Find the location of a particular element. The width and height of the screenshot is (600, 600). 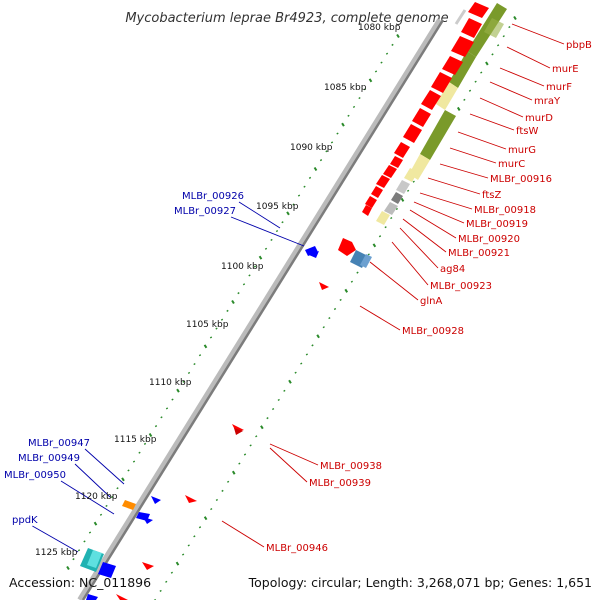

gene-pbpB is located at coordinates (478, 10).